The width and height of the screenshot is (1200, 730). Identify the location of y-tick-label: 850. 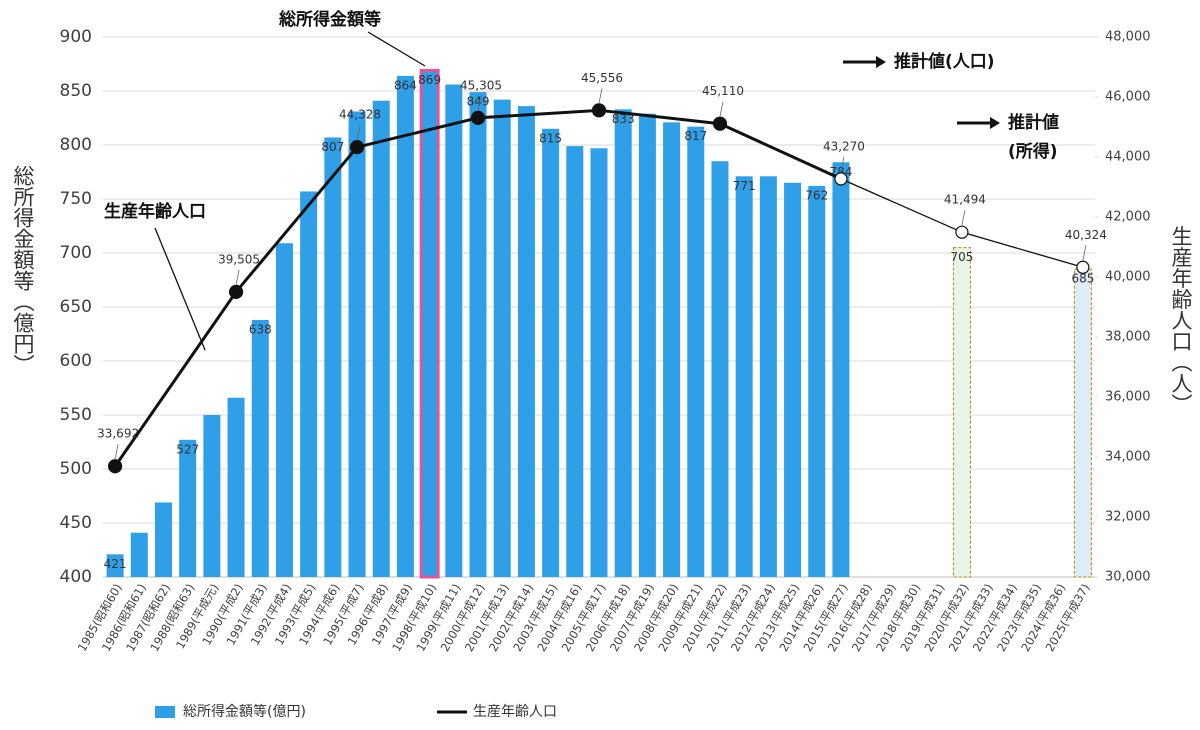
(76, 91).